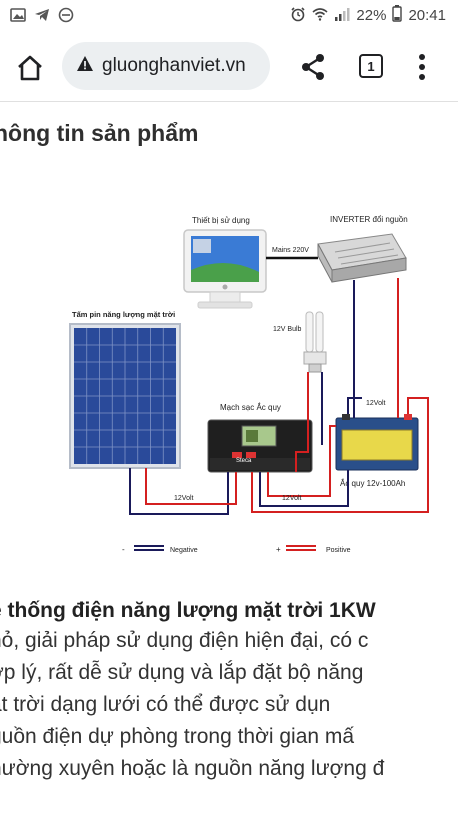 The width and height of the screenshot is (458, 815). Describe the element at coordinates (125, 396) in the screenshot. I see `solar-panel` at that location.